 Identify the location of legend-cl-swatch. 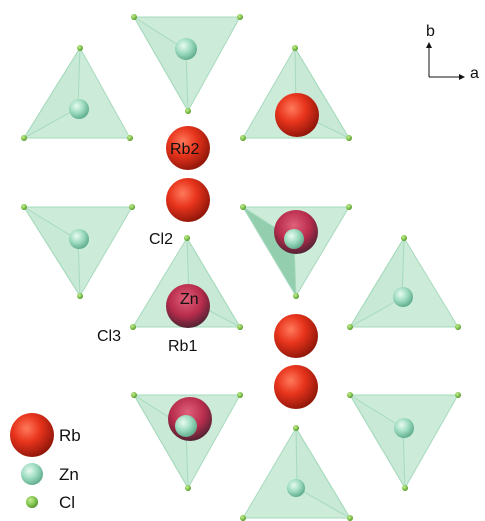
(32, 502).